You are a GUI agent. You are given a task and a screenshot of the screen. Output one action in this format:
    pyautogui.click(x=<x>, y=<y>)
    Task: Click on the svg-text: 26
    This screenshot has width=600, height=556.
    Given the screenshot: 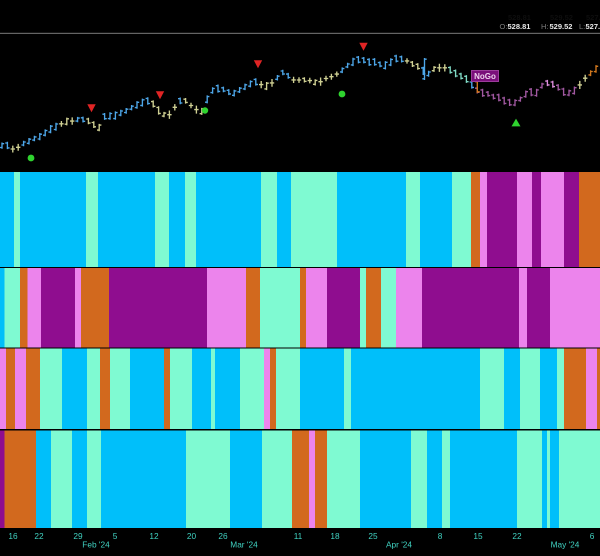 What is the action you would take?
    pyautogui.click(x=223, y=536)
    